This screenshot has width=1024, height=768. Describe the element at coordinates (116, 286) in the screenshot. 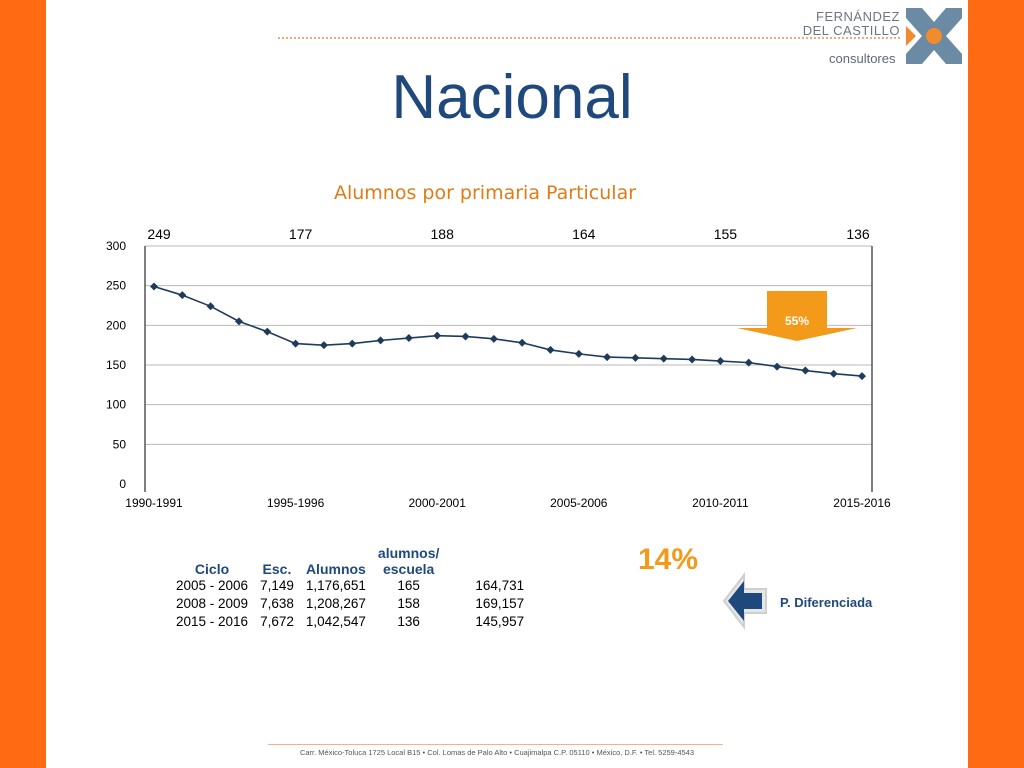

I see `y-tick-label: 250` at that location.